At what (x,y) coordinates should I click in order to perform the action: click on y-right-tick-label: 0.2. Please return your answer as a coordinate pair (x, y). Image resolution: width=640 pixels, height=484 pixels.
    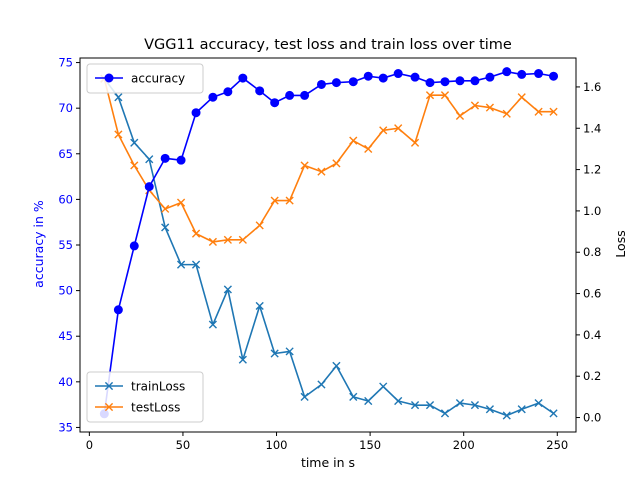
    Looking at the image, I should click on (592, 376).